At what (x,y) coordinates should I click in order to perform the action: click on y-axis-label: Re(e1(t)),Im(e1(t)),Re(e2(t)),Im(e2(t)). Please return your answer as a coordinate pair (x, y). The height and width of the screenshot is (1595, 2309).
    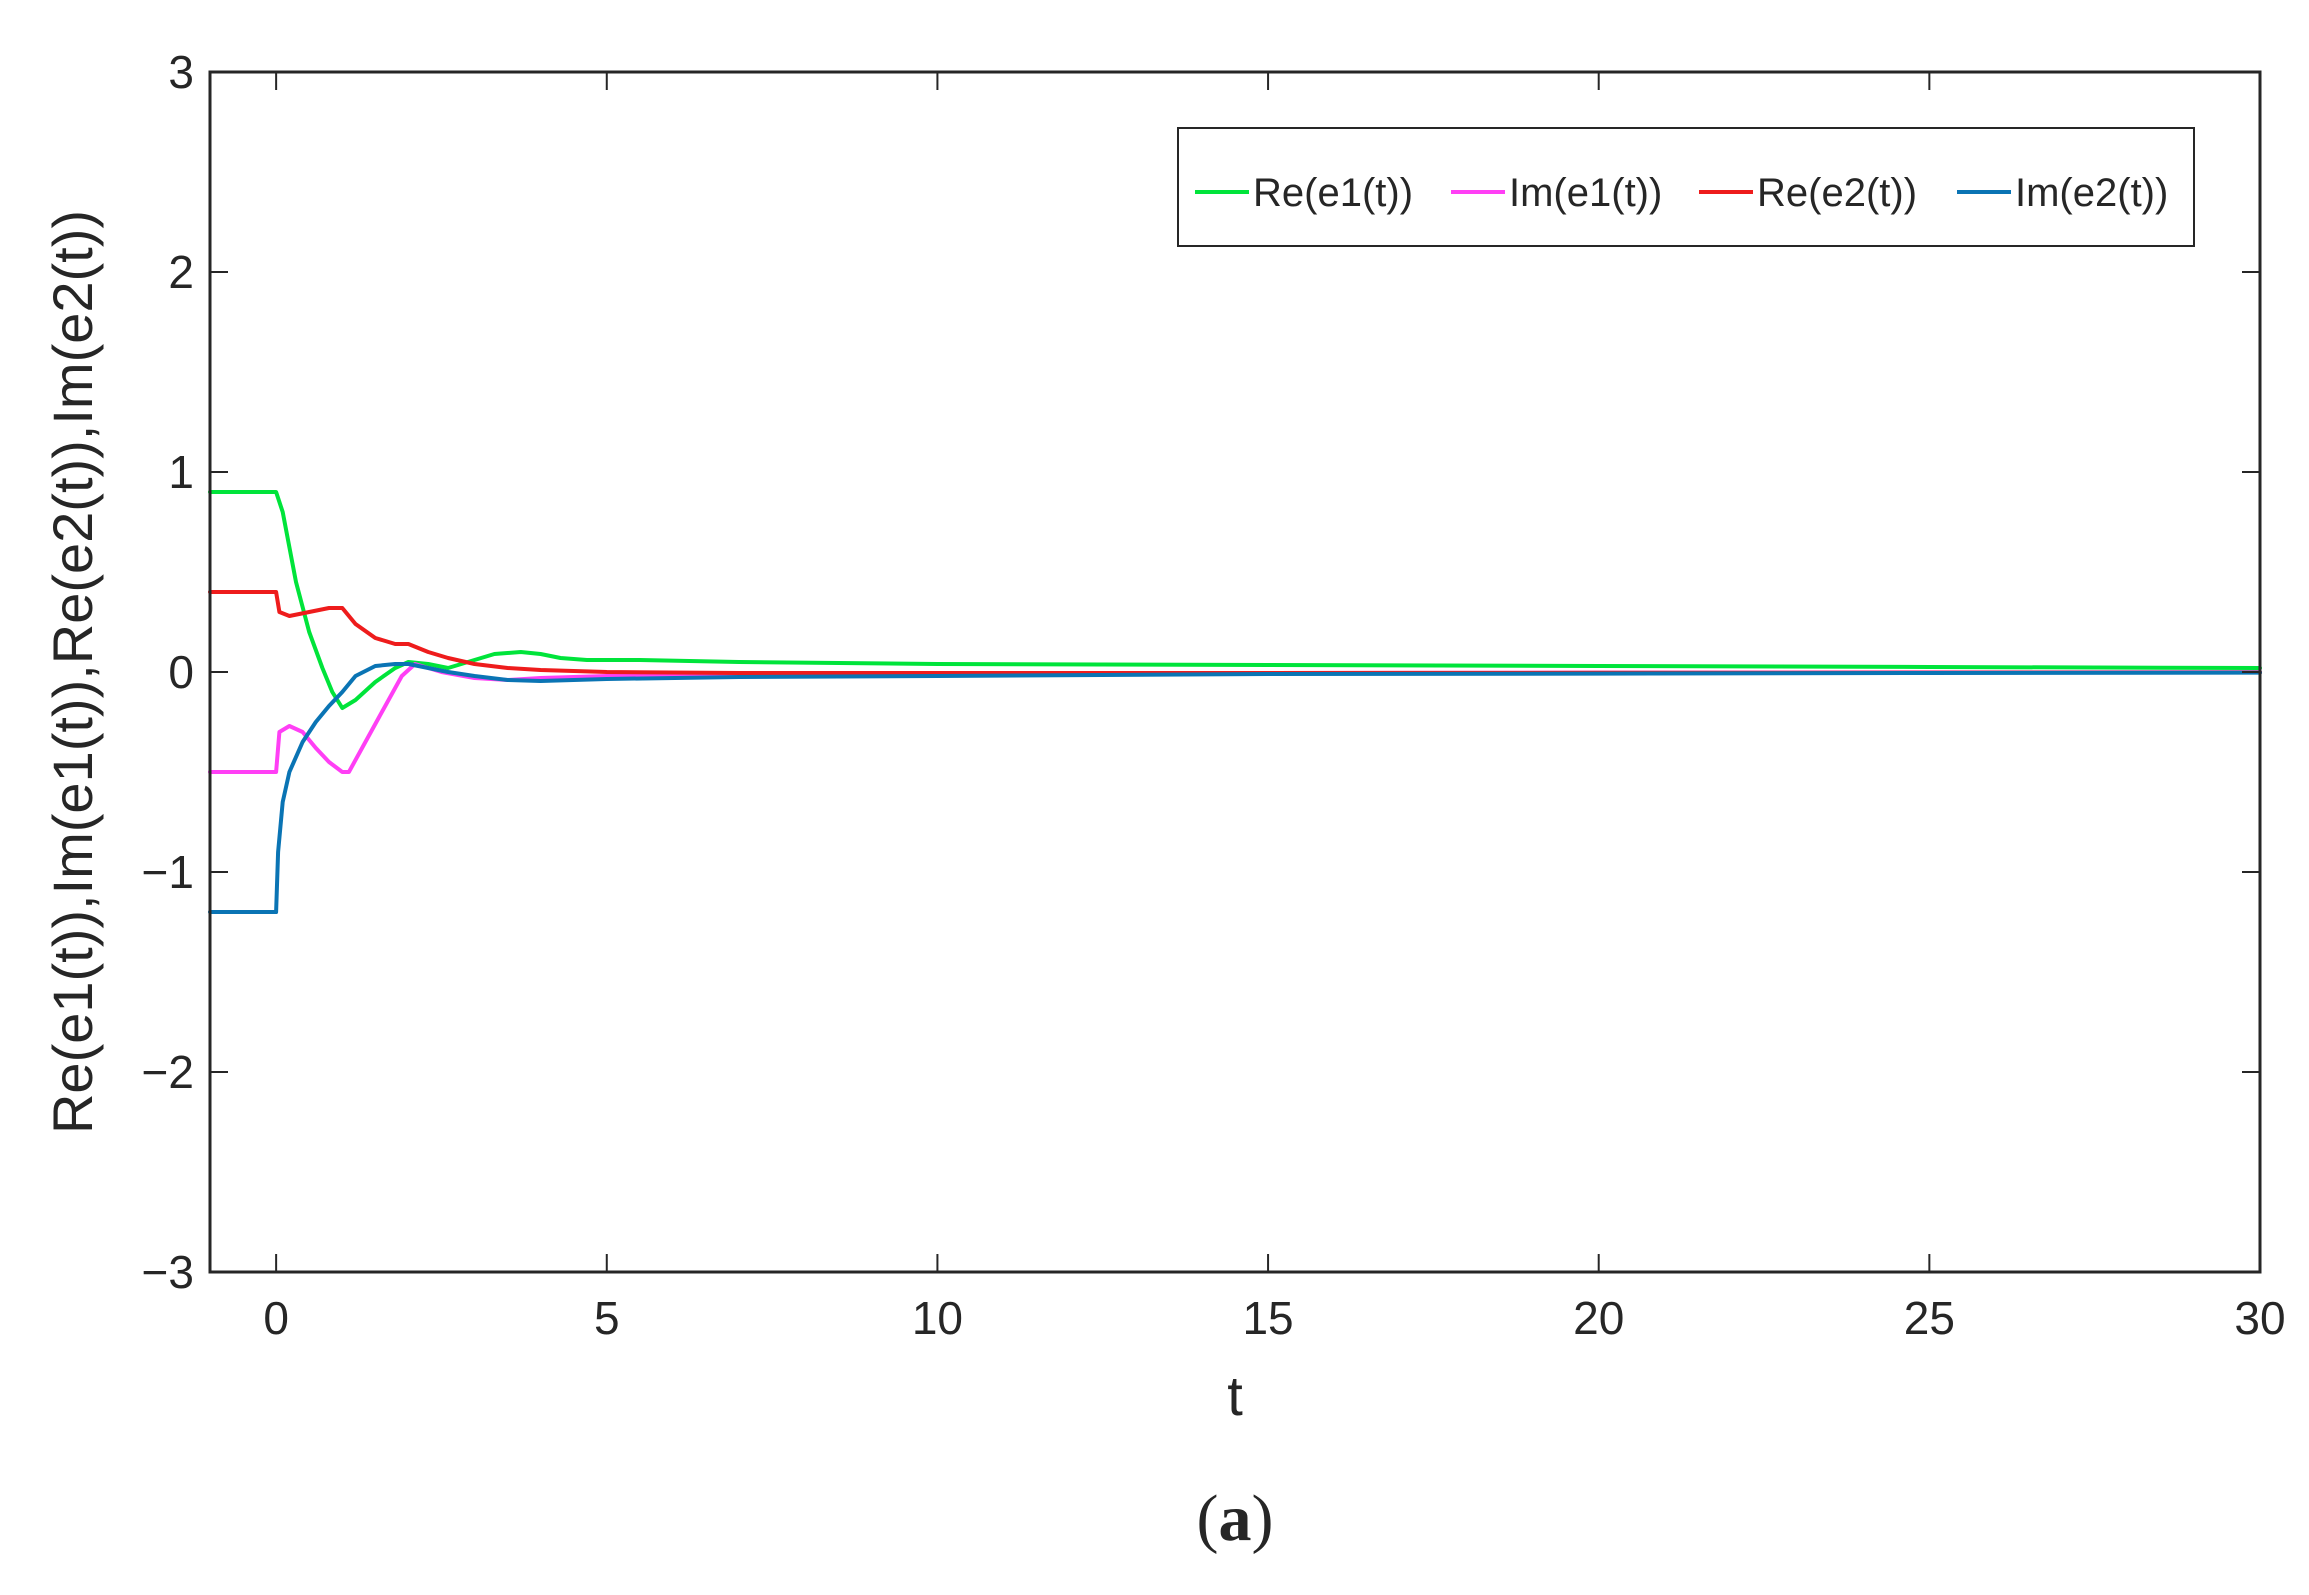
    Looking at the image, I should click on (72, 672).